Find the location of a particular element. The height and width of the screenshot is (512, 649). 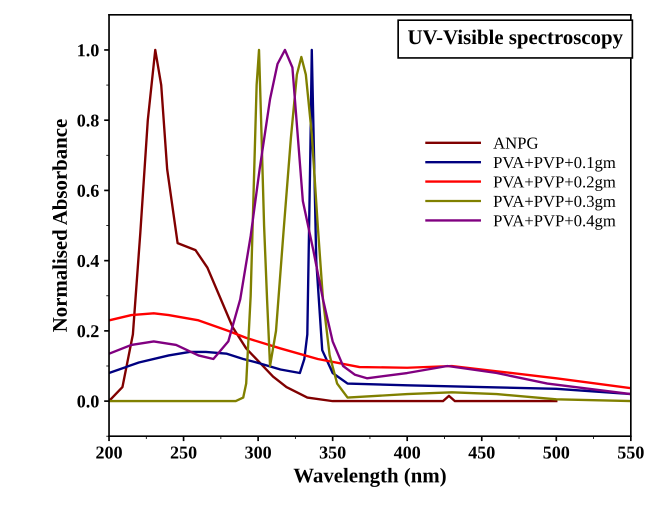

x-tick-label: 550 is located at coordinates (631, 452).